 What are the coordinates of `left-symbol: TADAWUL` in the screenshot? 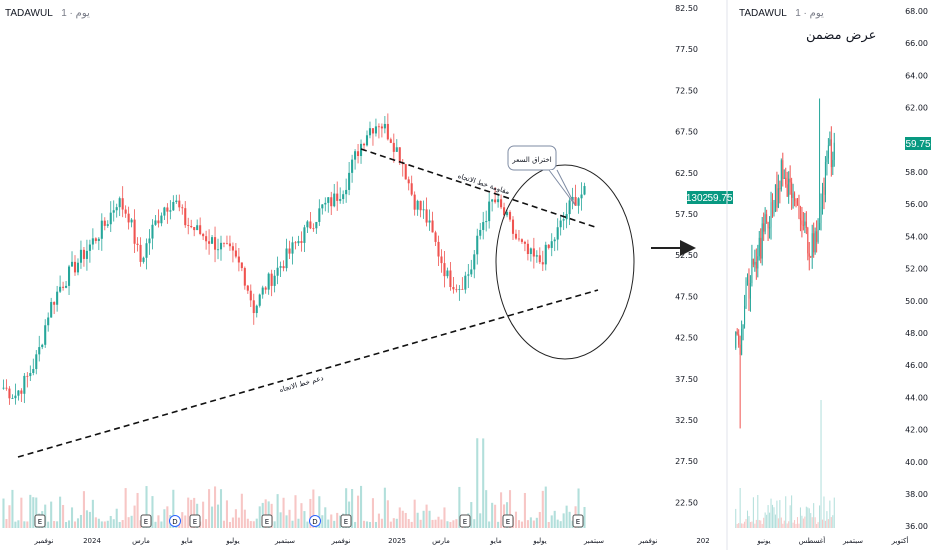 It's located at (29, 13).